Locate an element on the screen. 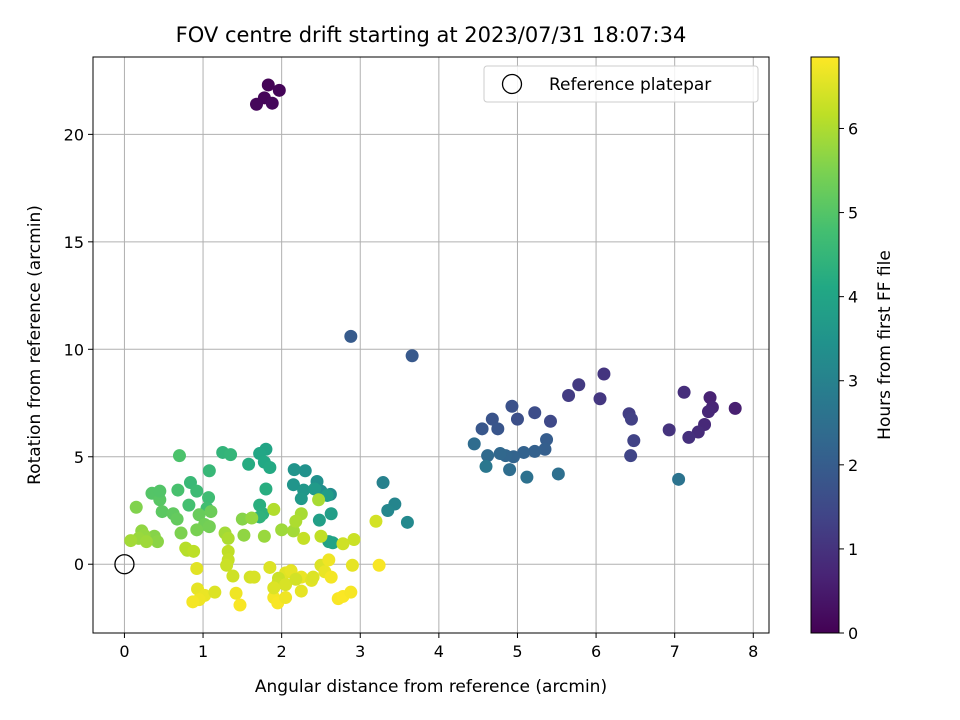 Image resolution: width=960 pixels, height=720 pixels. colorbar-tick-label: 5 is located at coordinates (853, 213).